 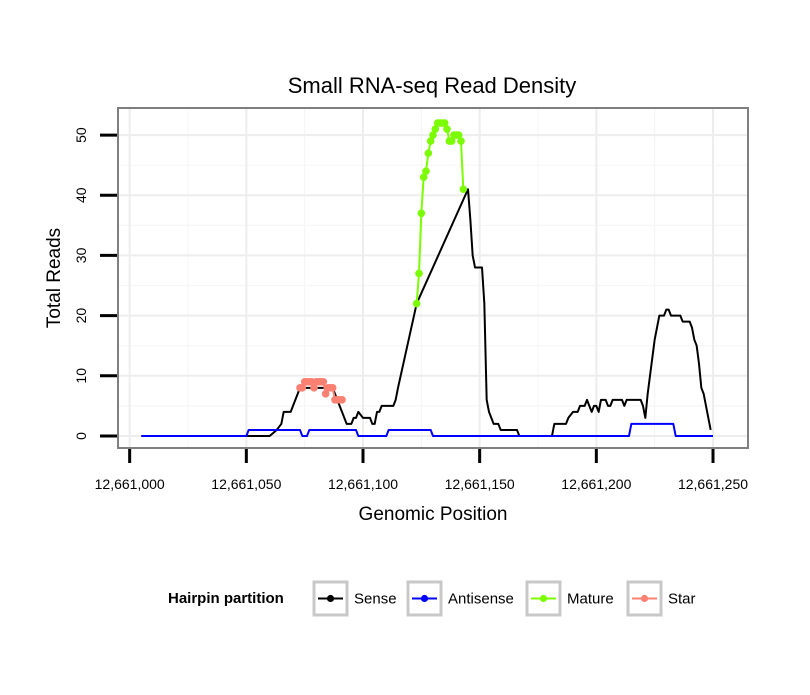 What do you see at coordinates (81, 376) in the screenshot?
I see `y-tick-label: 10` at bounding box center [81, 376].